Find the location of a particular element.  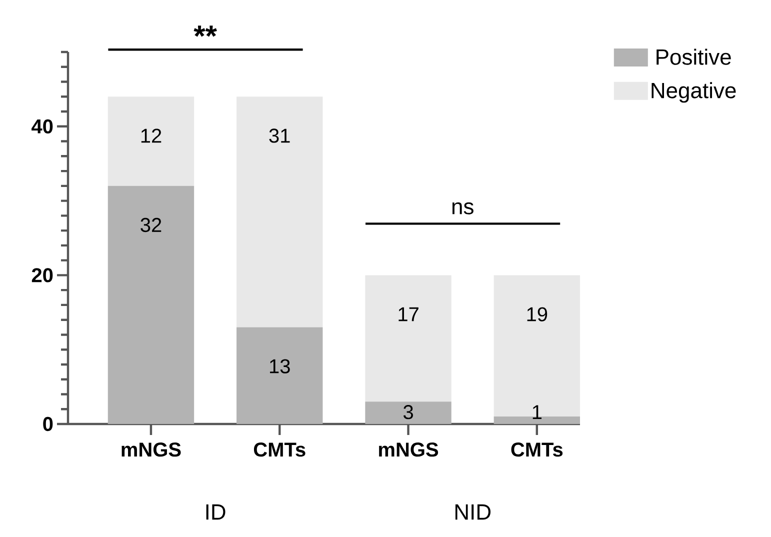

data-label: 32 is located at coordinates (151, 225).